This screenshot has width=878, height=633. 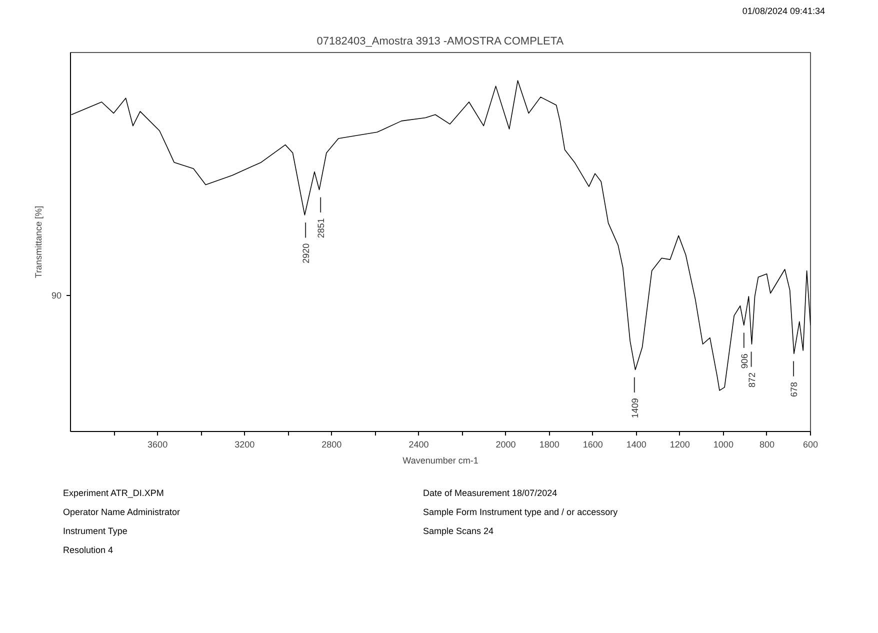 What do you see at coordinates (88, 550) in the screenshot?
I see `text: Resolution 4` at bounding box center [88, 550].